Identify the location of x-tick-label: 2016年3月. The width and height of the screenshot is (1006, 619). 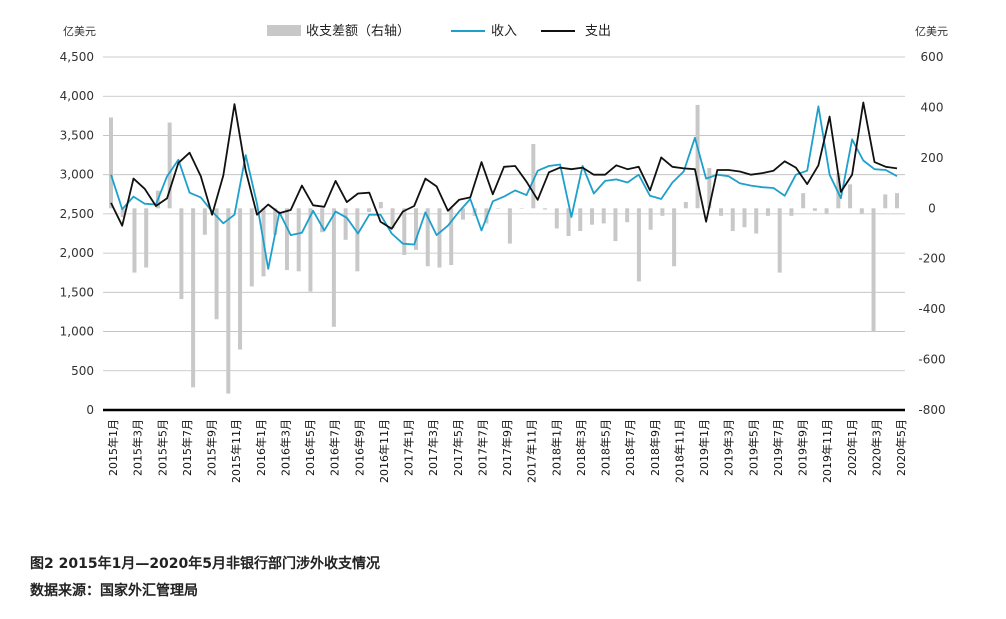
(285, 447).